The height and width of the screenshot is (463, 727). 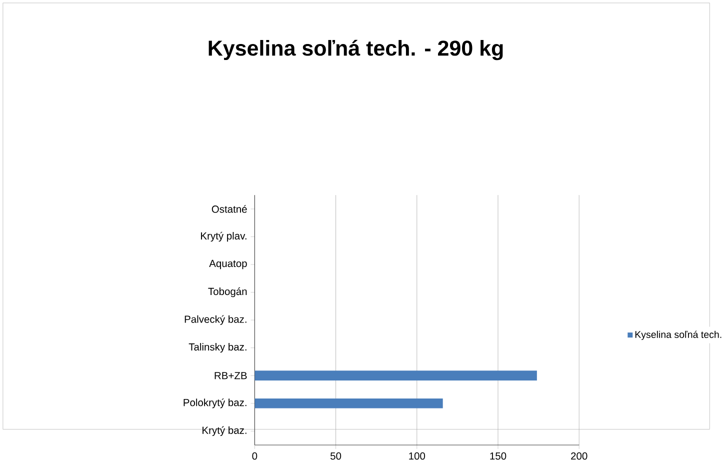 I want to click on y-tick-label: Krytý baz., so click(x=224, y=431).